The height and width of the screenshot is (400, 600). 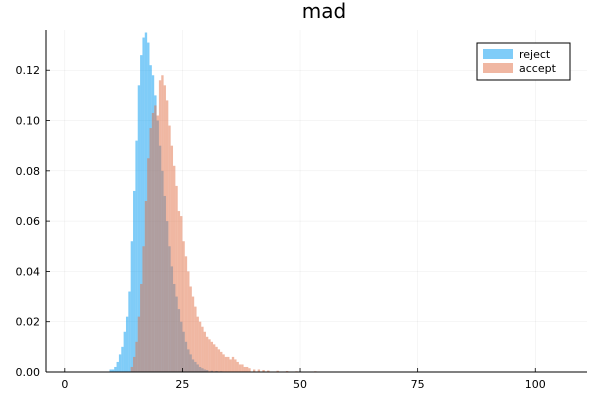 What do you see at coordinates (498, 68) in the screenshot?
I see `legend-swatch-accept` at bounding box center [498, 68].